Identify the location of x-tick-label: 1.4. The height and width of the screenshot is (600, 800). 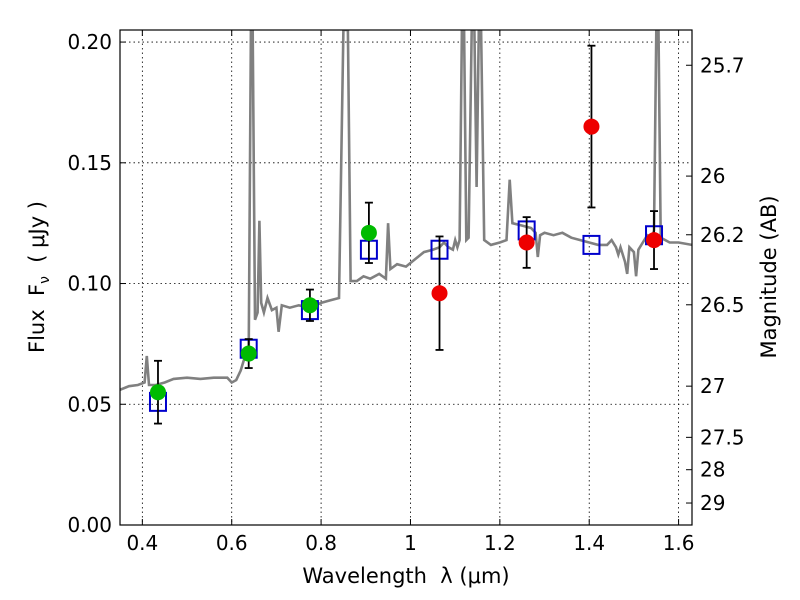
(589, 543).